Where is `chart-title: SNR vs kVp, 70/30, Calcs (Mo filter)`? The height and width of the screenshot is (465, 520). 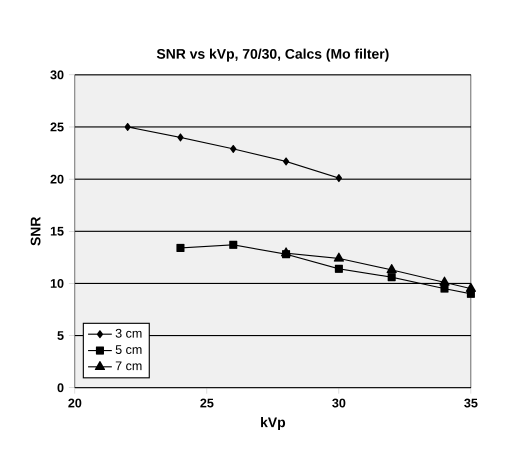
chart-title: SNR vs kVp, 70/30, Calcs (Mo filter) is located at coordinates (272, 55).